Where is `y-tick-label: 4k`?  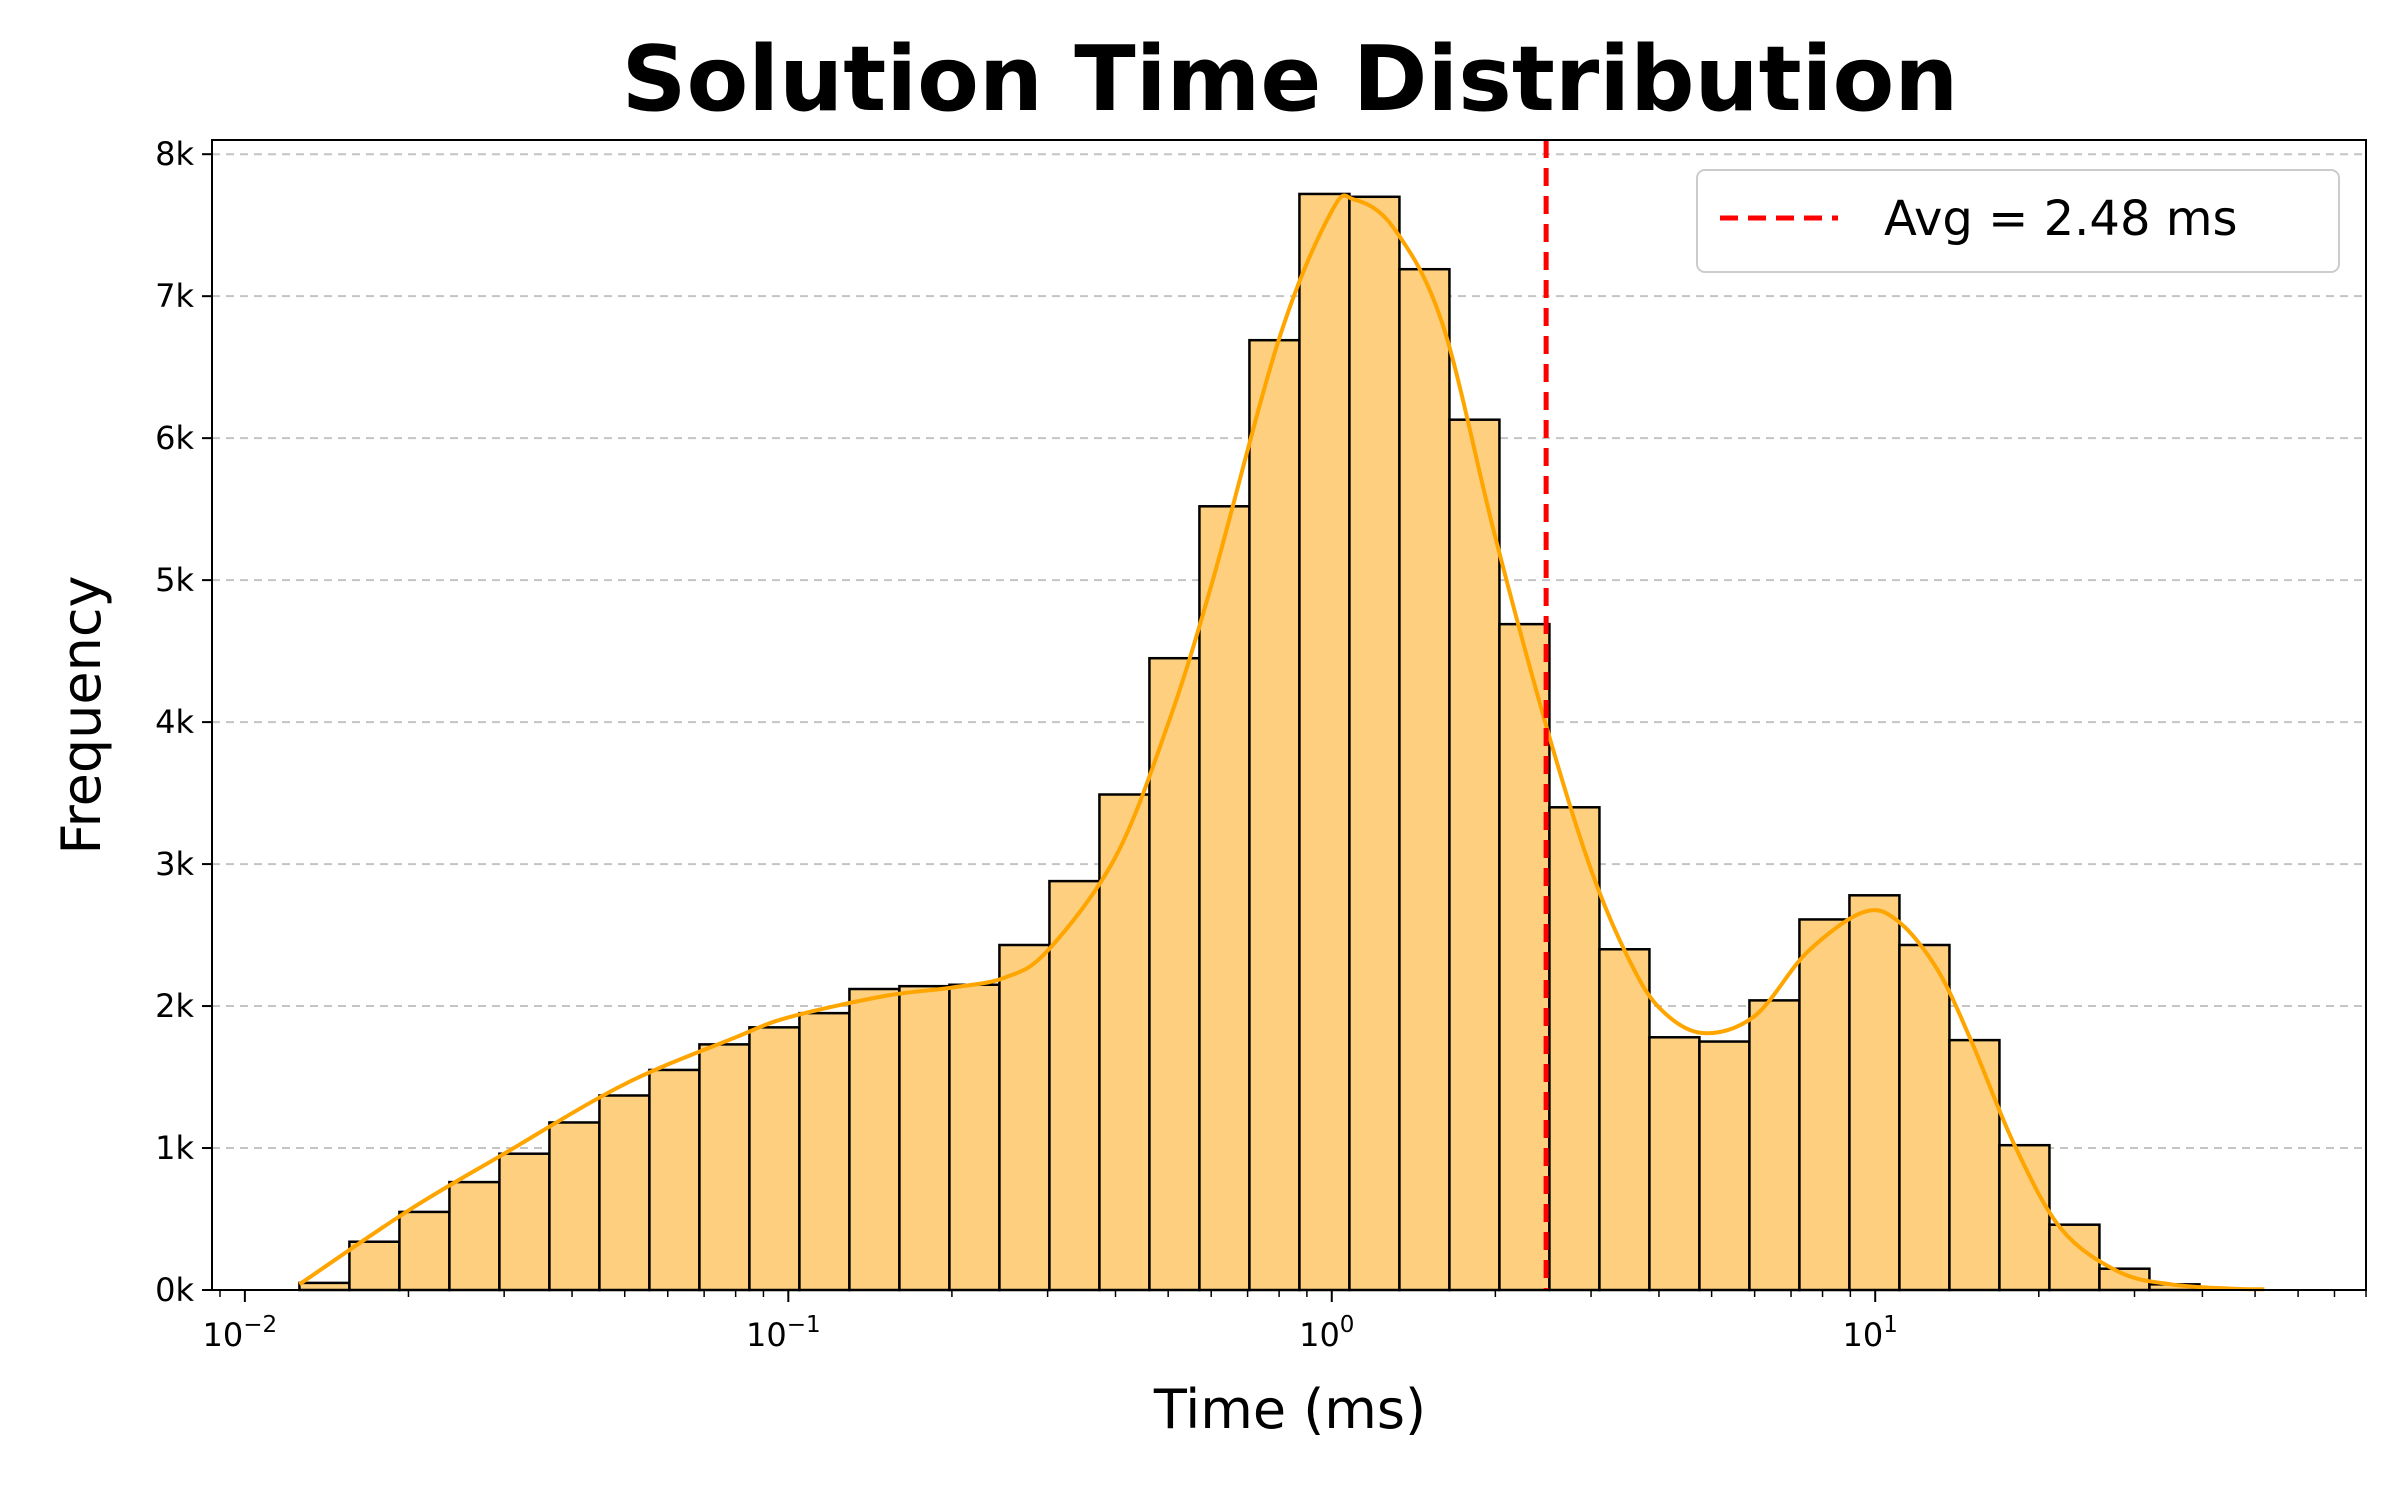 y-tick-label: 4k is located at coordinates (174, 722).